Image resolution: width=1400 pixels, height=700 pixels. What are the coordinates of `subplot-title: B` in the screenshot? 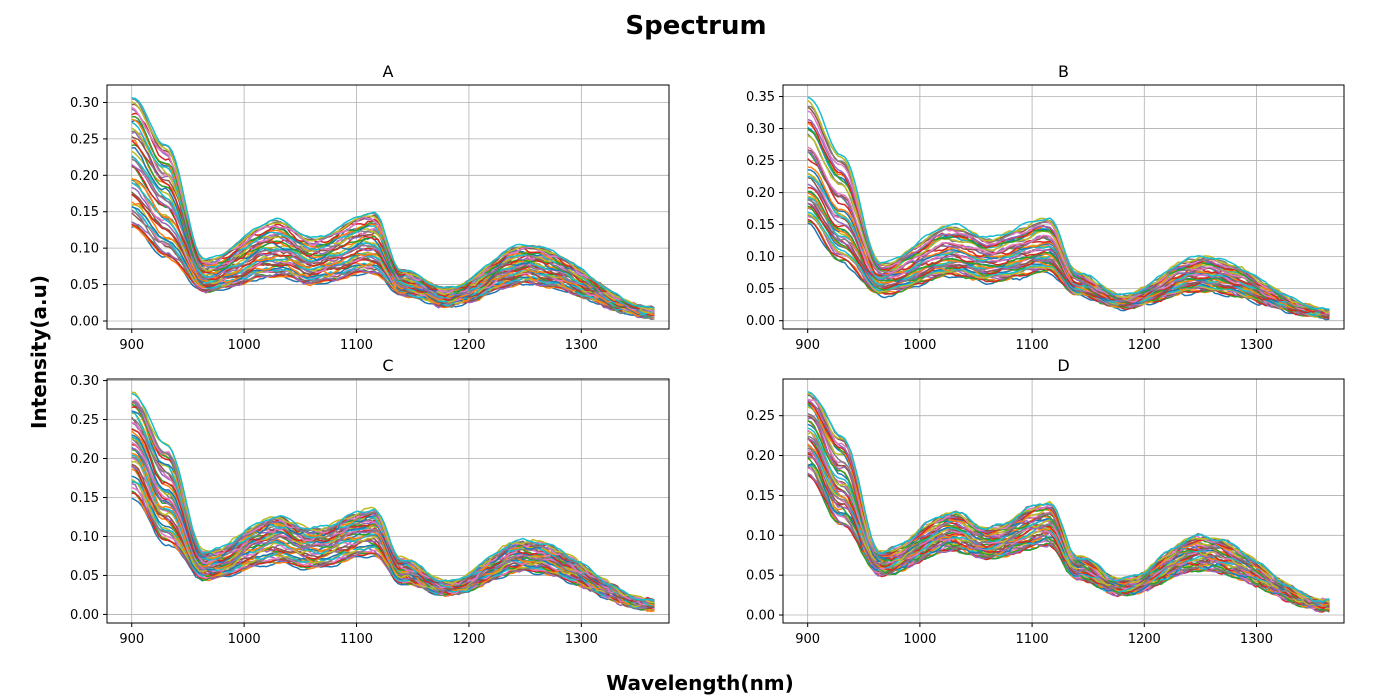 It's located at (1063, 71).